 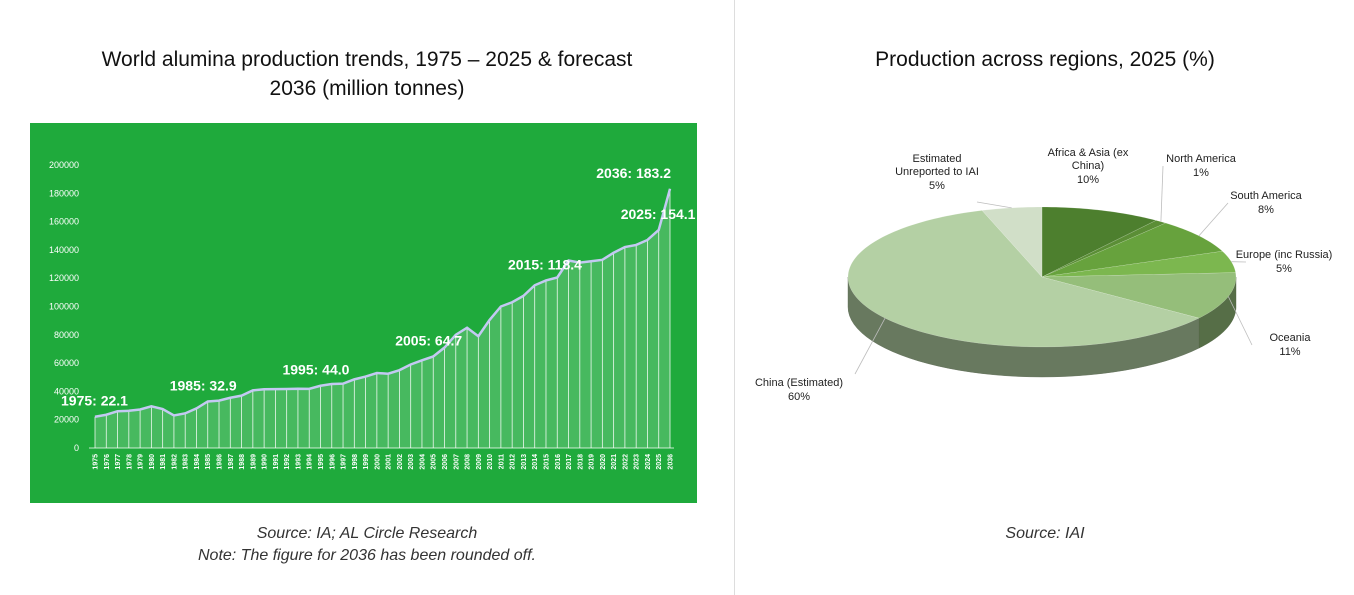 What do you see at coordinates (1088, 153) in the screenshot?
I see `pie-label-name: Africa & Asia (ex` at bounding box center [1088, 153].